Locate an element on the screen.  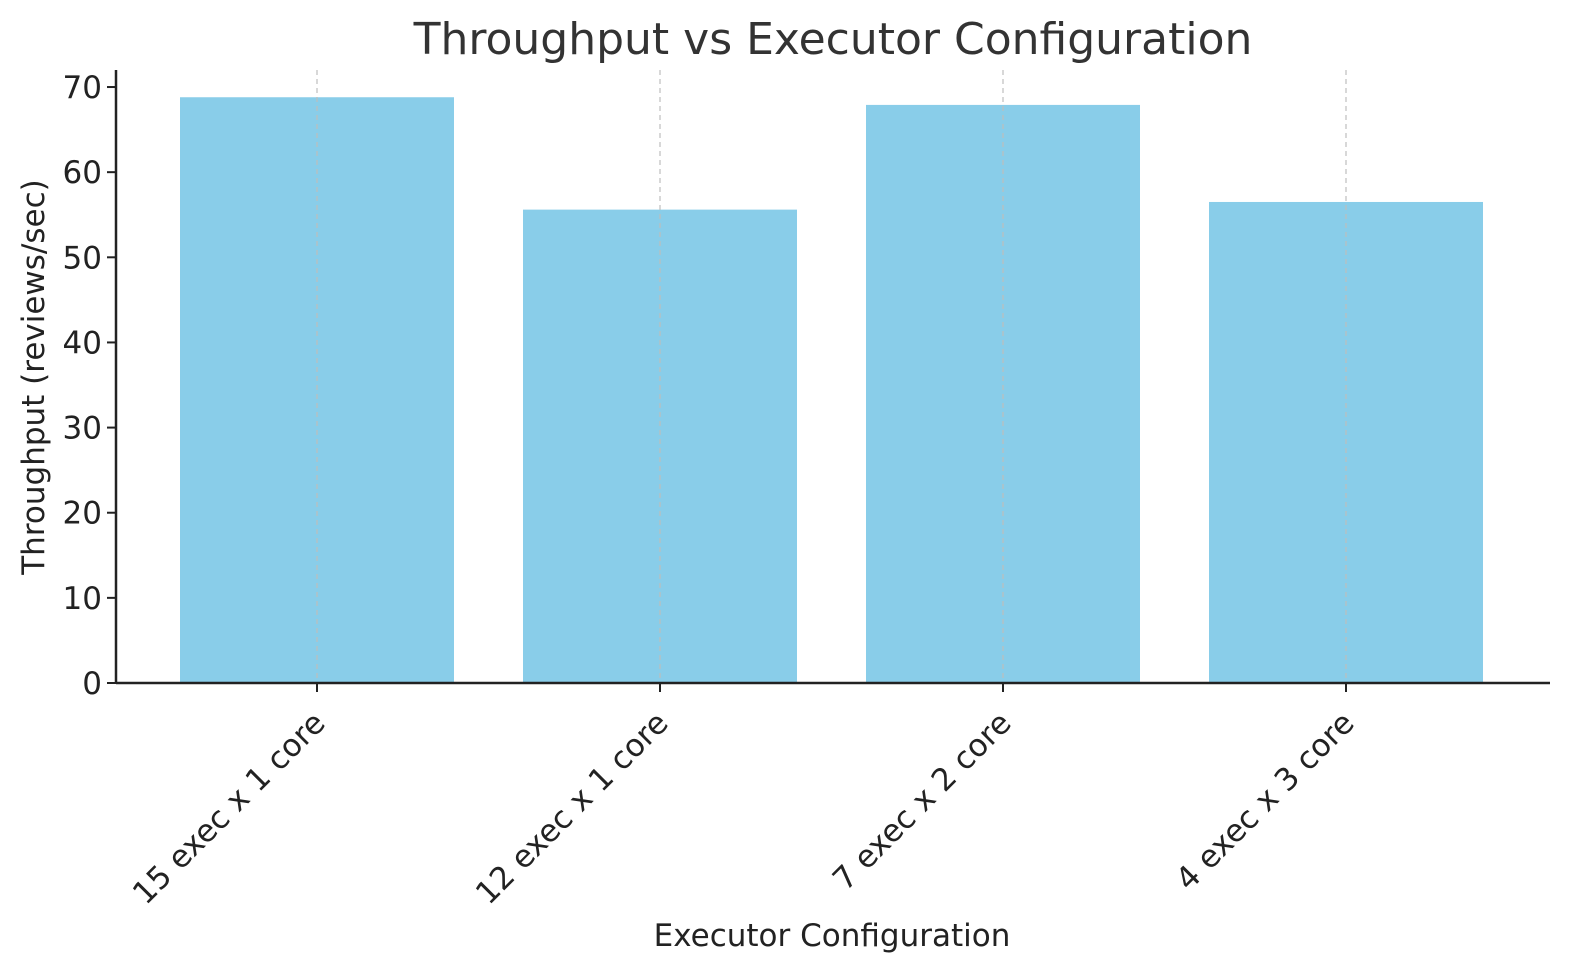
y-tick-label: 50 is located at coordinates (82, 258).